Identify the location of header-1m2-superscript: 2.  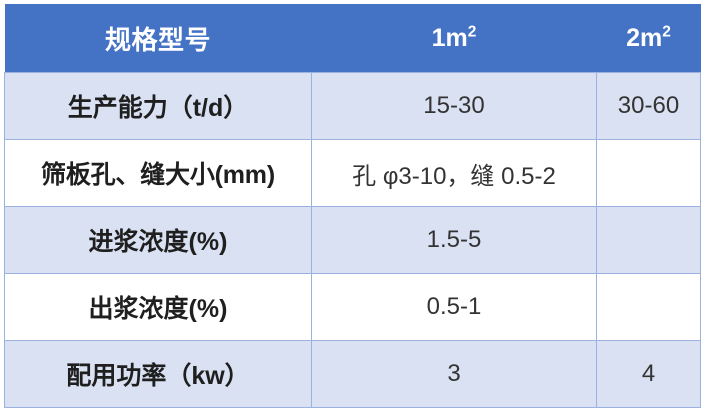
(472, 32).